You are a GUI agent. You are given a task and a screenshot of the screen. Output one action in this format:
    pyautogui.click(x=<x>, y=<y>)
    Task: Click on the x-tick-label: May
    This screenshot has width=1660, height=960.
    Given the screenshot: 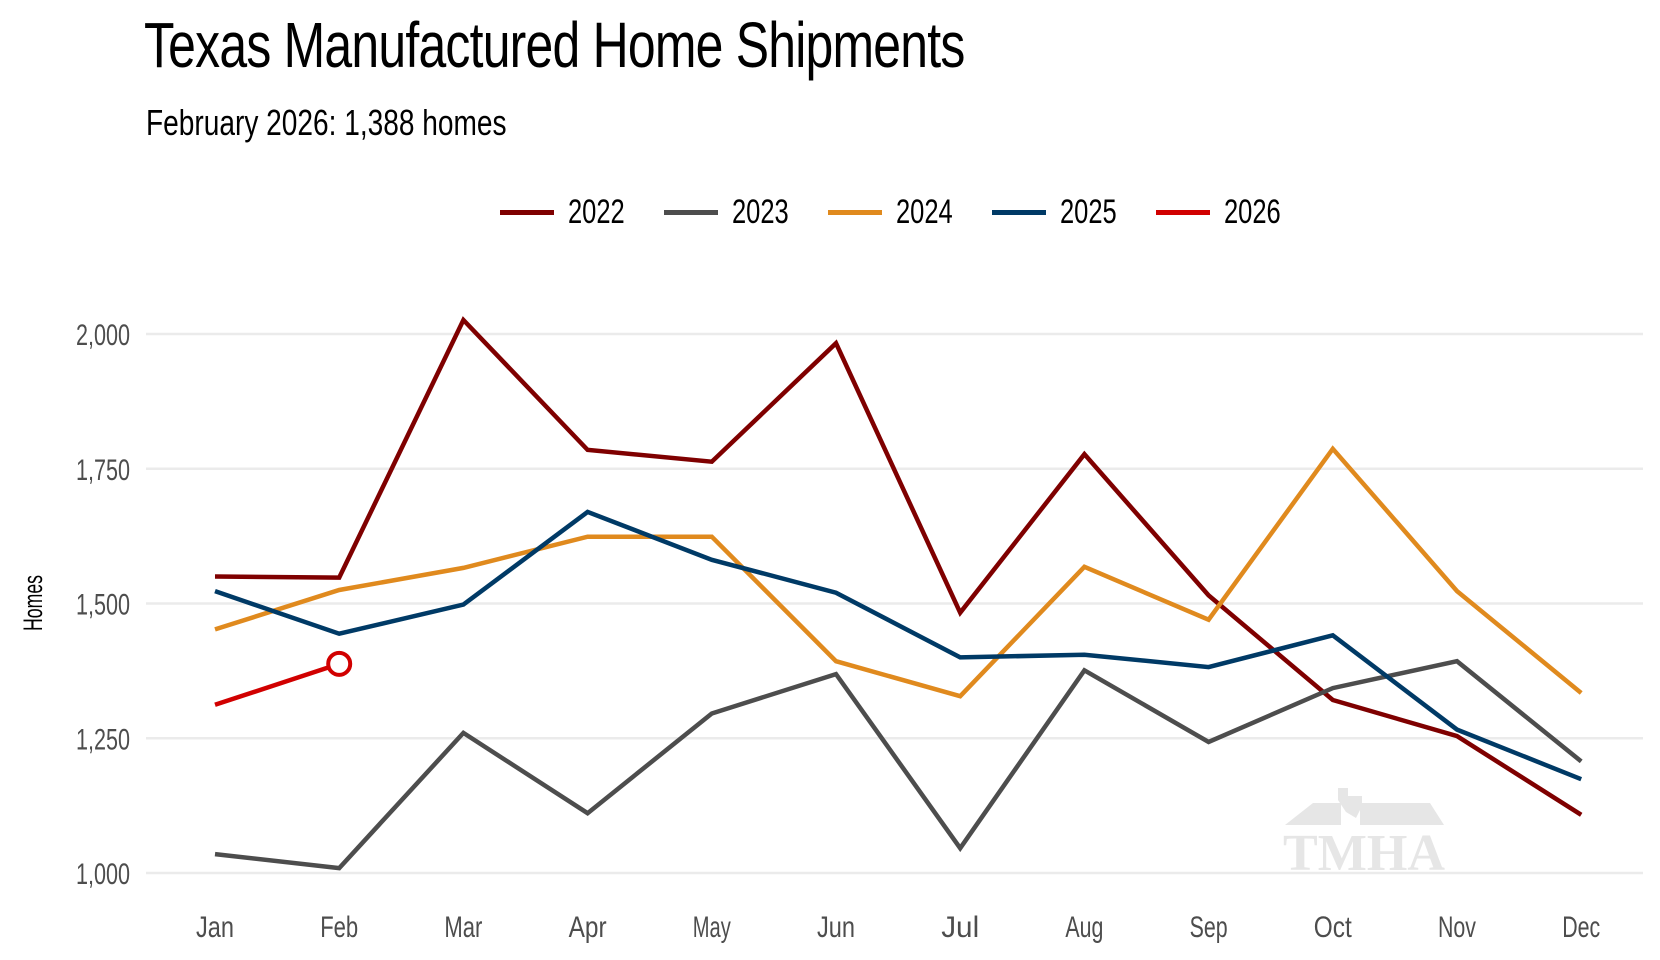 What is the action you would take?
    pyautogui.click(x=712, y=927)
    